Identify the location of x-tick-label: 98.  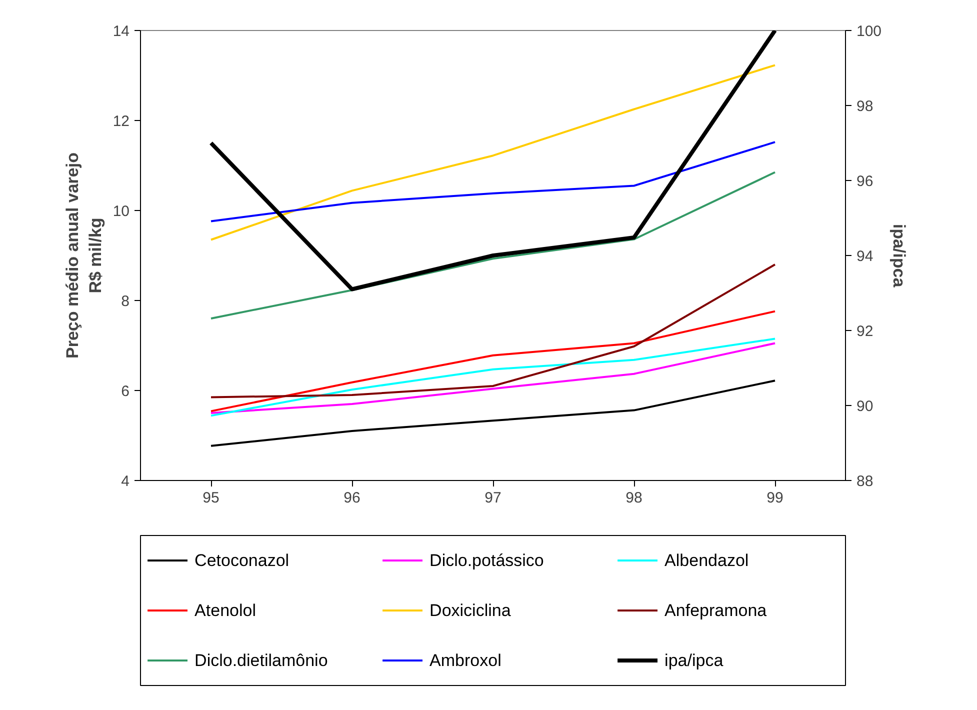
(634, 498).